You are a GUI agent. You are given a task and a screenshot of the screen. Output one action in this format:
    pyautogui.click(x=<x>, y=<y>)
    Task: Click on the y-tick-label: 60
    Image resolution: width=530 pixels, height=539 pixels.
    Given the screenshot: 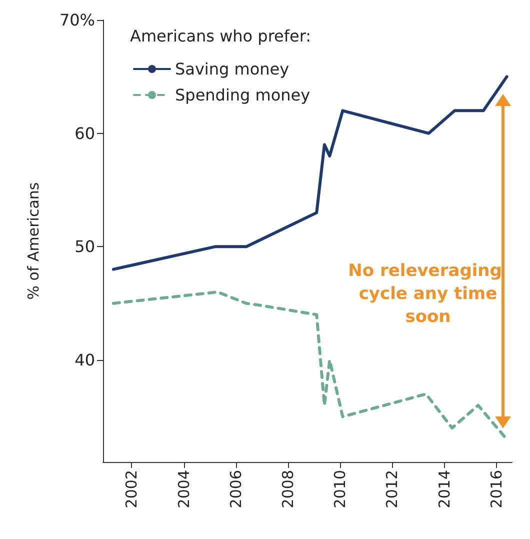 What is the action you would take?
    pyautogui.click(x=84, y=133)
    